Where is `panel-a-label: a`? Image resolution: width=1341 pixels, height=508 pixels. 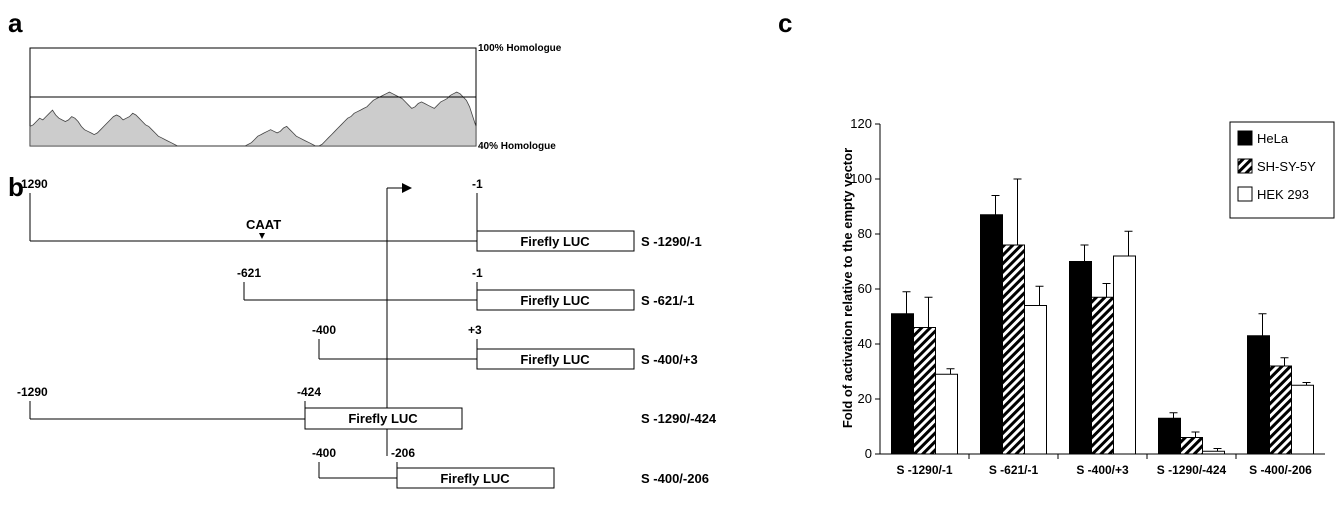
panel-a-label: a is located at coordinates (15, 23).